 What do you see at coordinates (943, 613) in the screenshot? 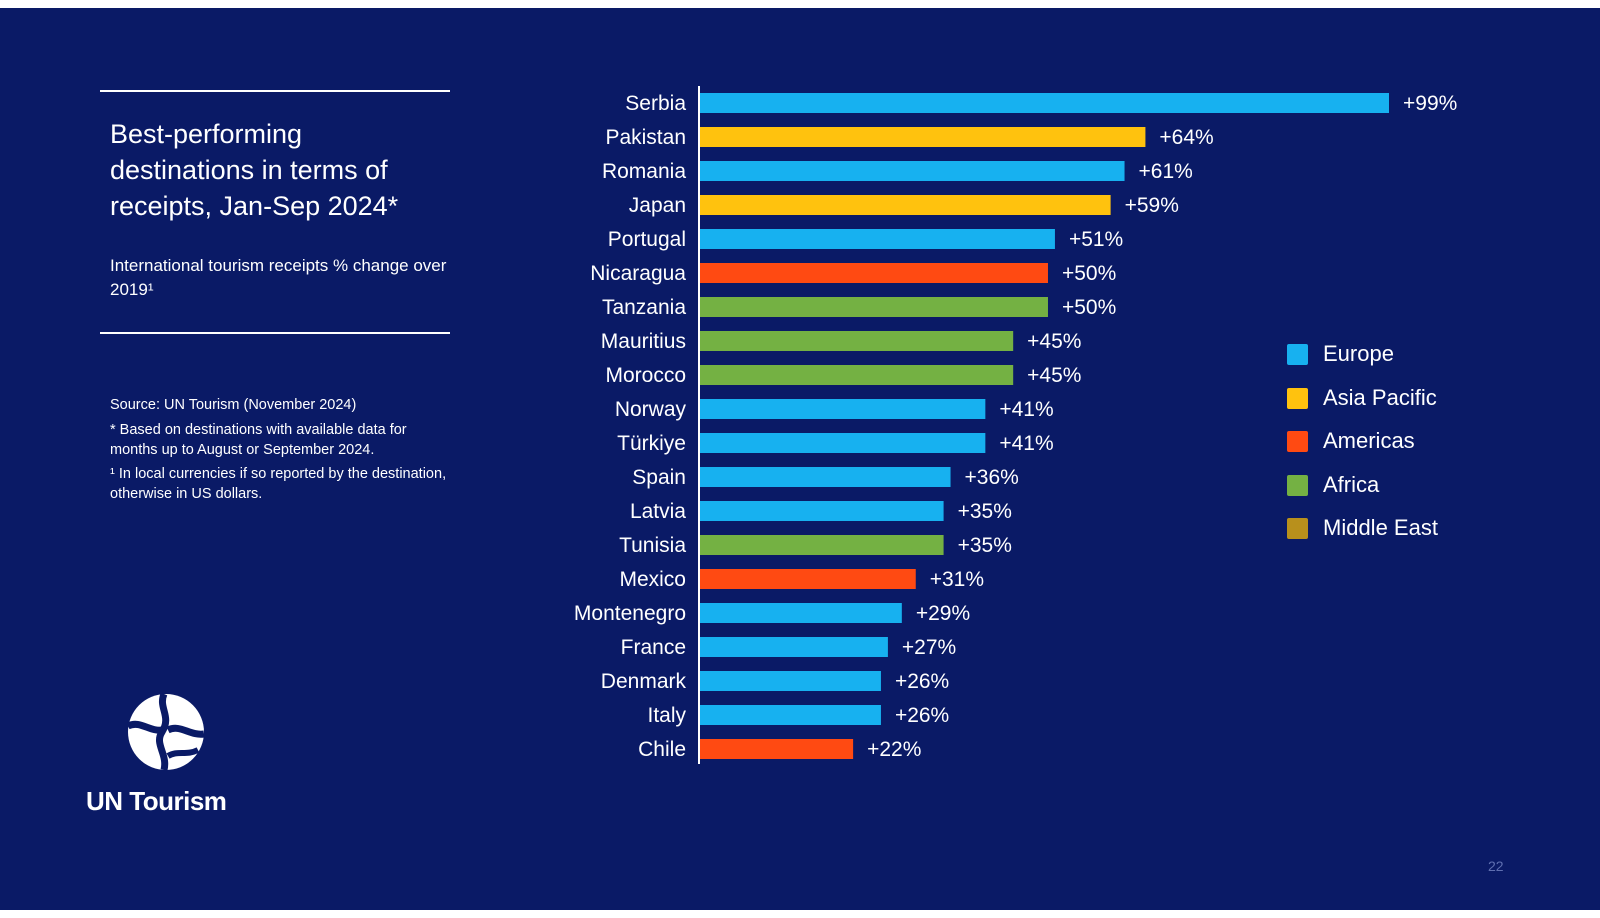
I see `value-label: +29%` at bounding box center [943, 613].